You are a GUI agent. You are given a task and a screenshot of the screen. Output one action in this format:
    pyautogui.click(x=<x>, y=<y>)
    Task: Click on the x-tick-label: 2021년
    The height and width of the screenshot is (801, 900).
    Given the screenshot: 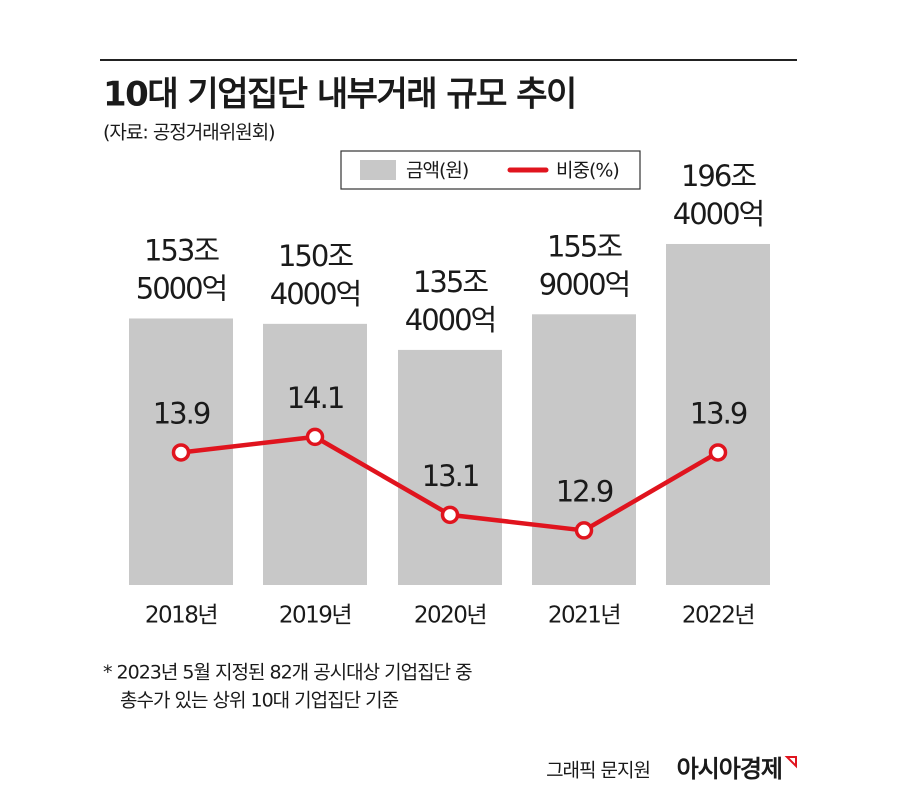 What is the action you would take?
    pyautogui.click(x=584, y=616)
    